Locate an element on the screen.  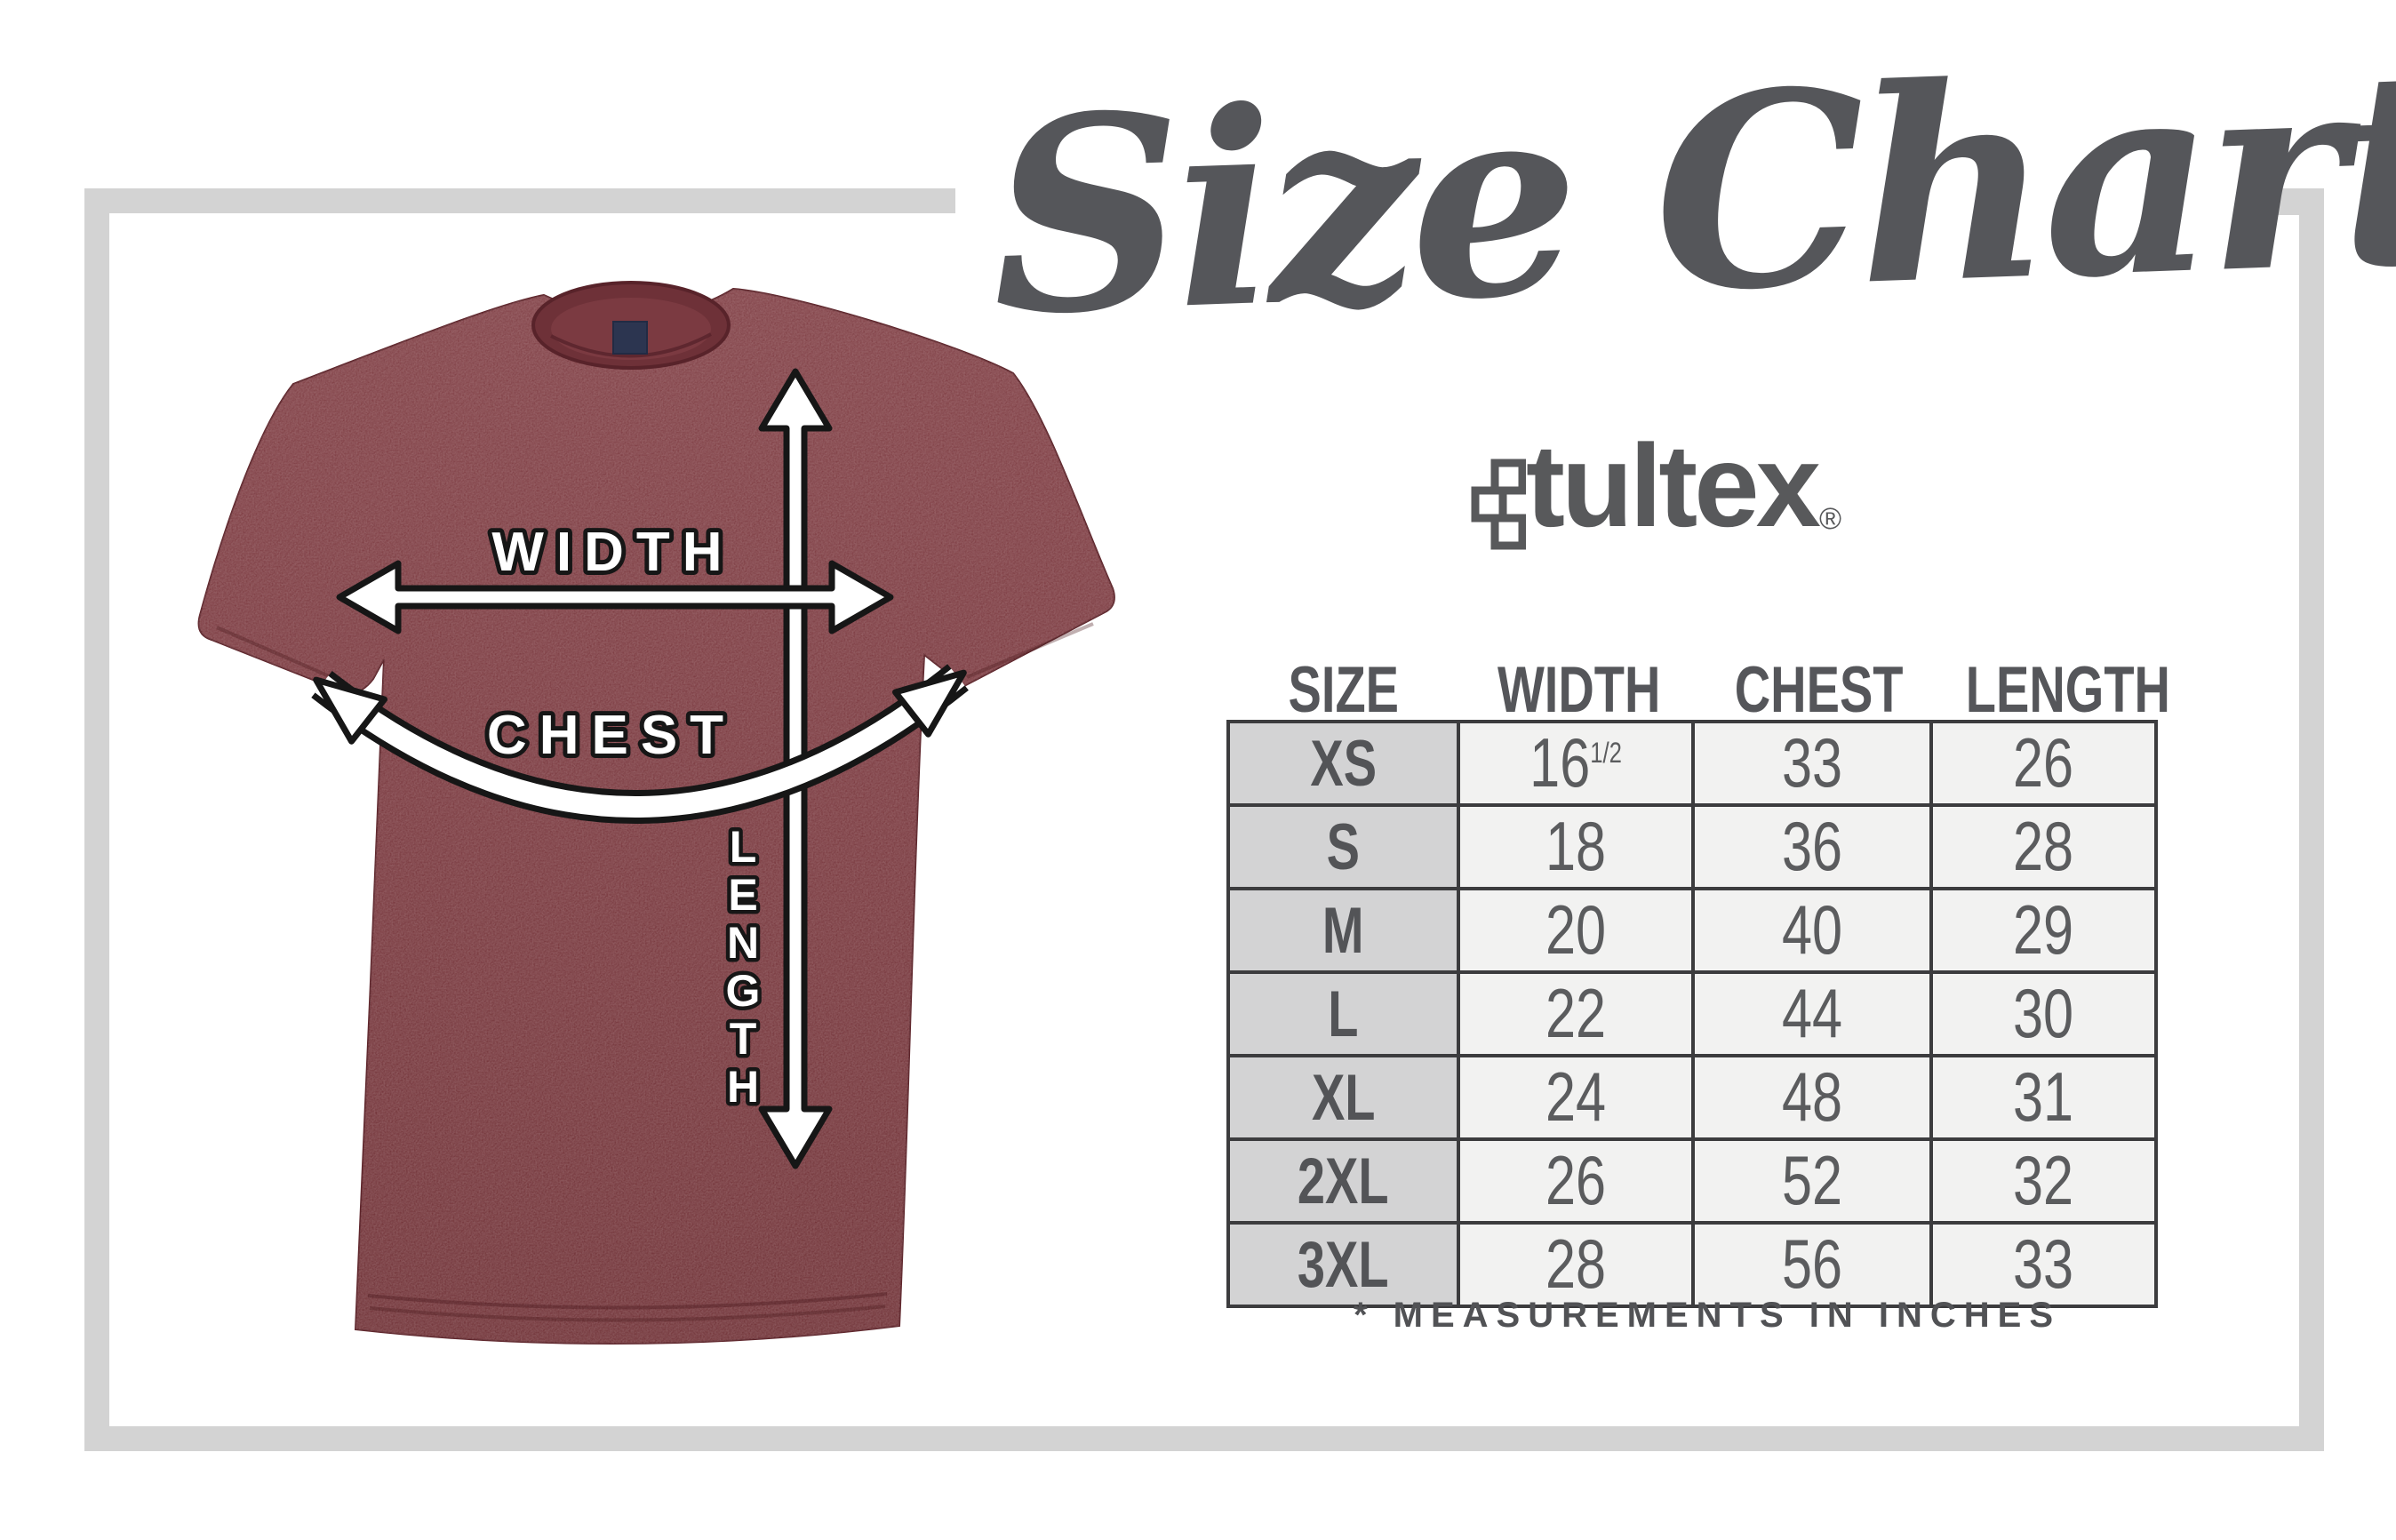
length-label: L E N G T H is located at coordinates (743, 967).